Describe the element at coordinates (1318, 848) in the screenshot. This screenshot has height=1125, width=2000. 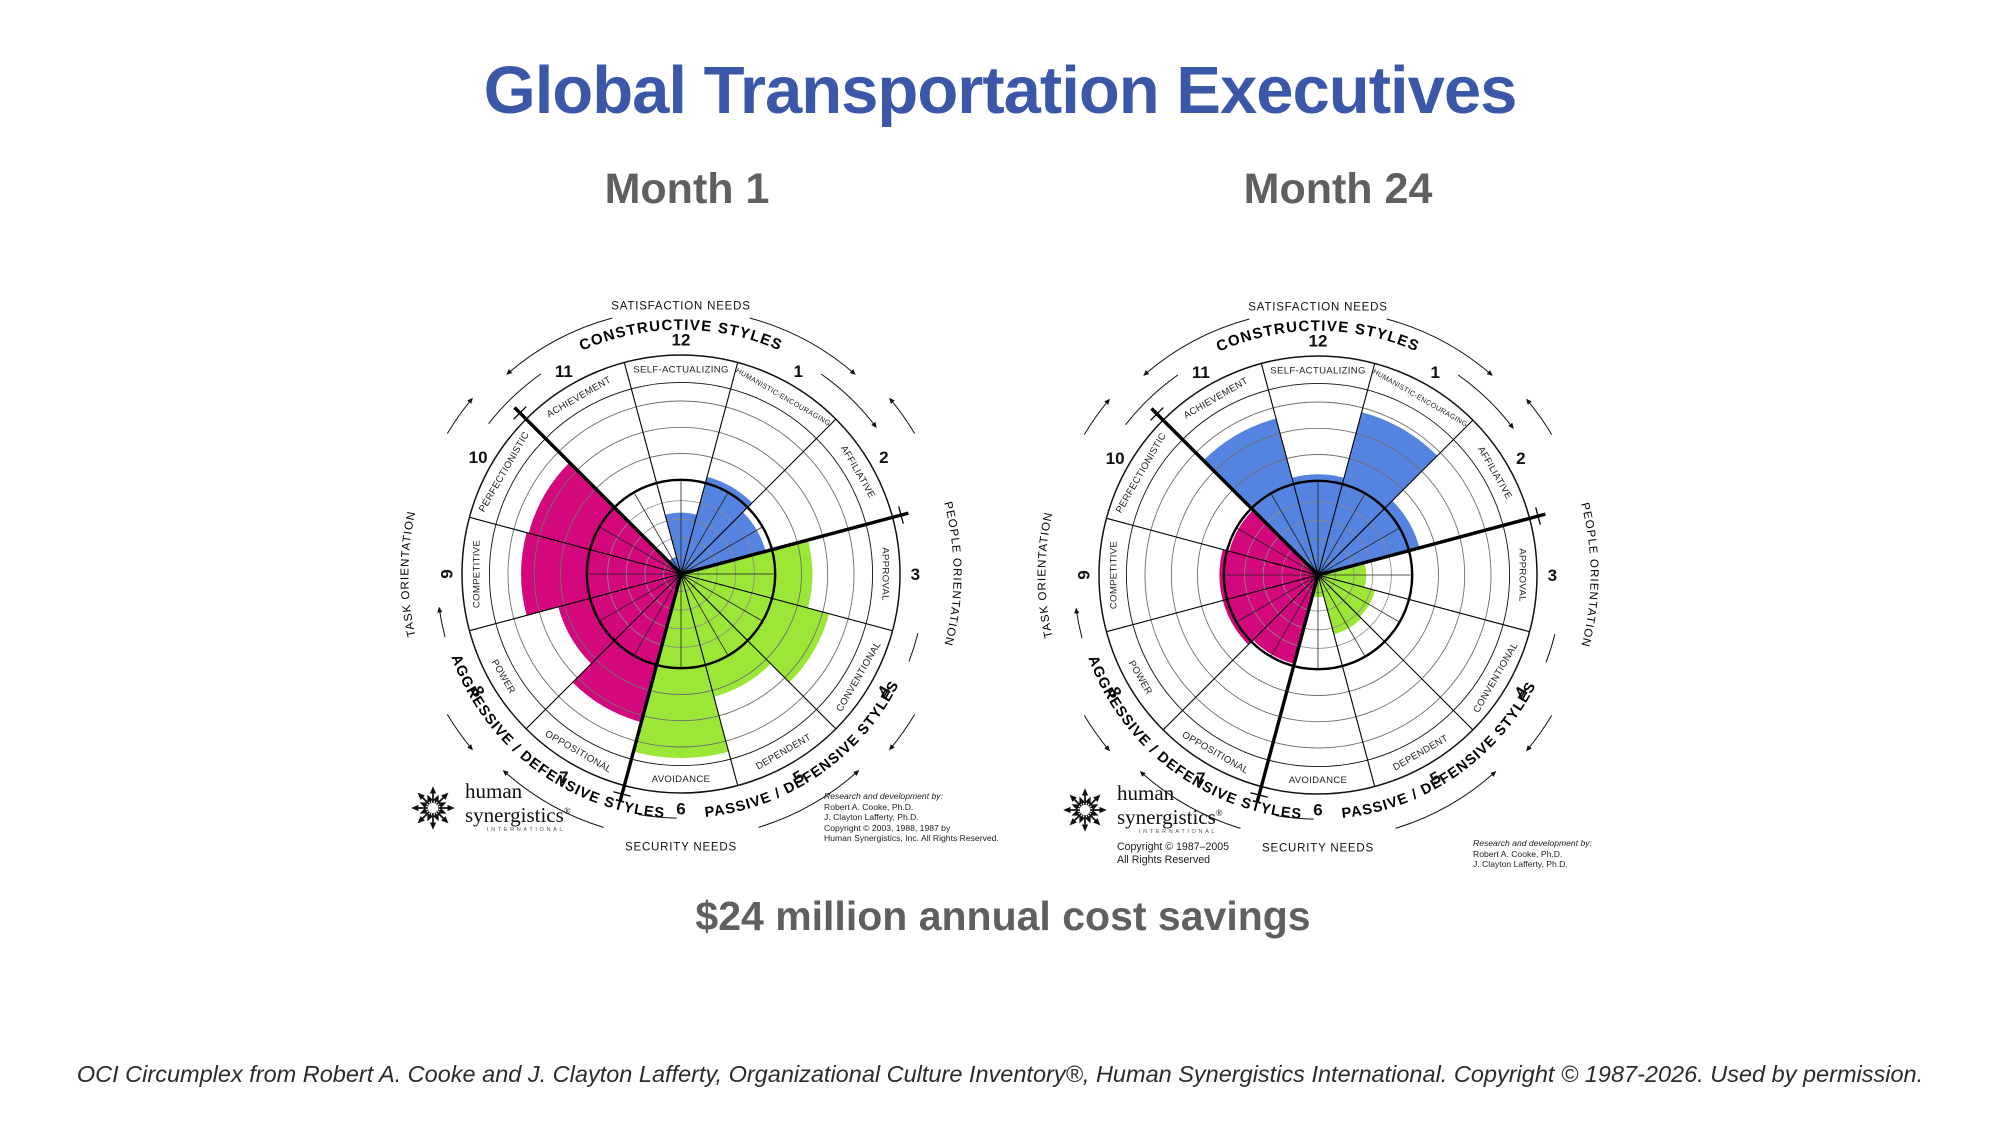
I see `security-needs-label: SECURITY NEEDS` at that location.